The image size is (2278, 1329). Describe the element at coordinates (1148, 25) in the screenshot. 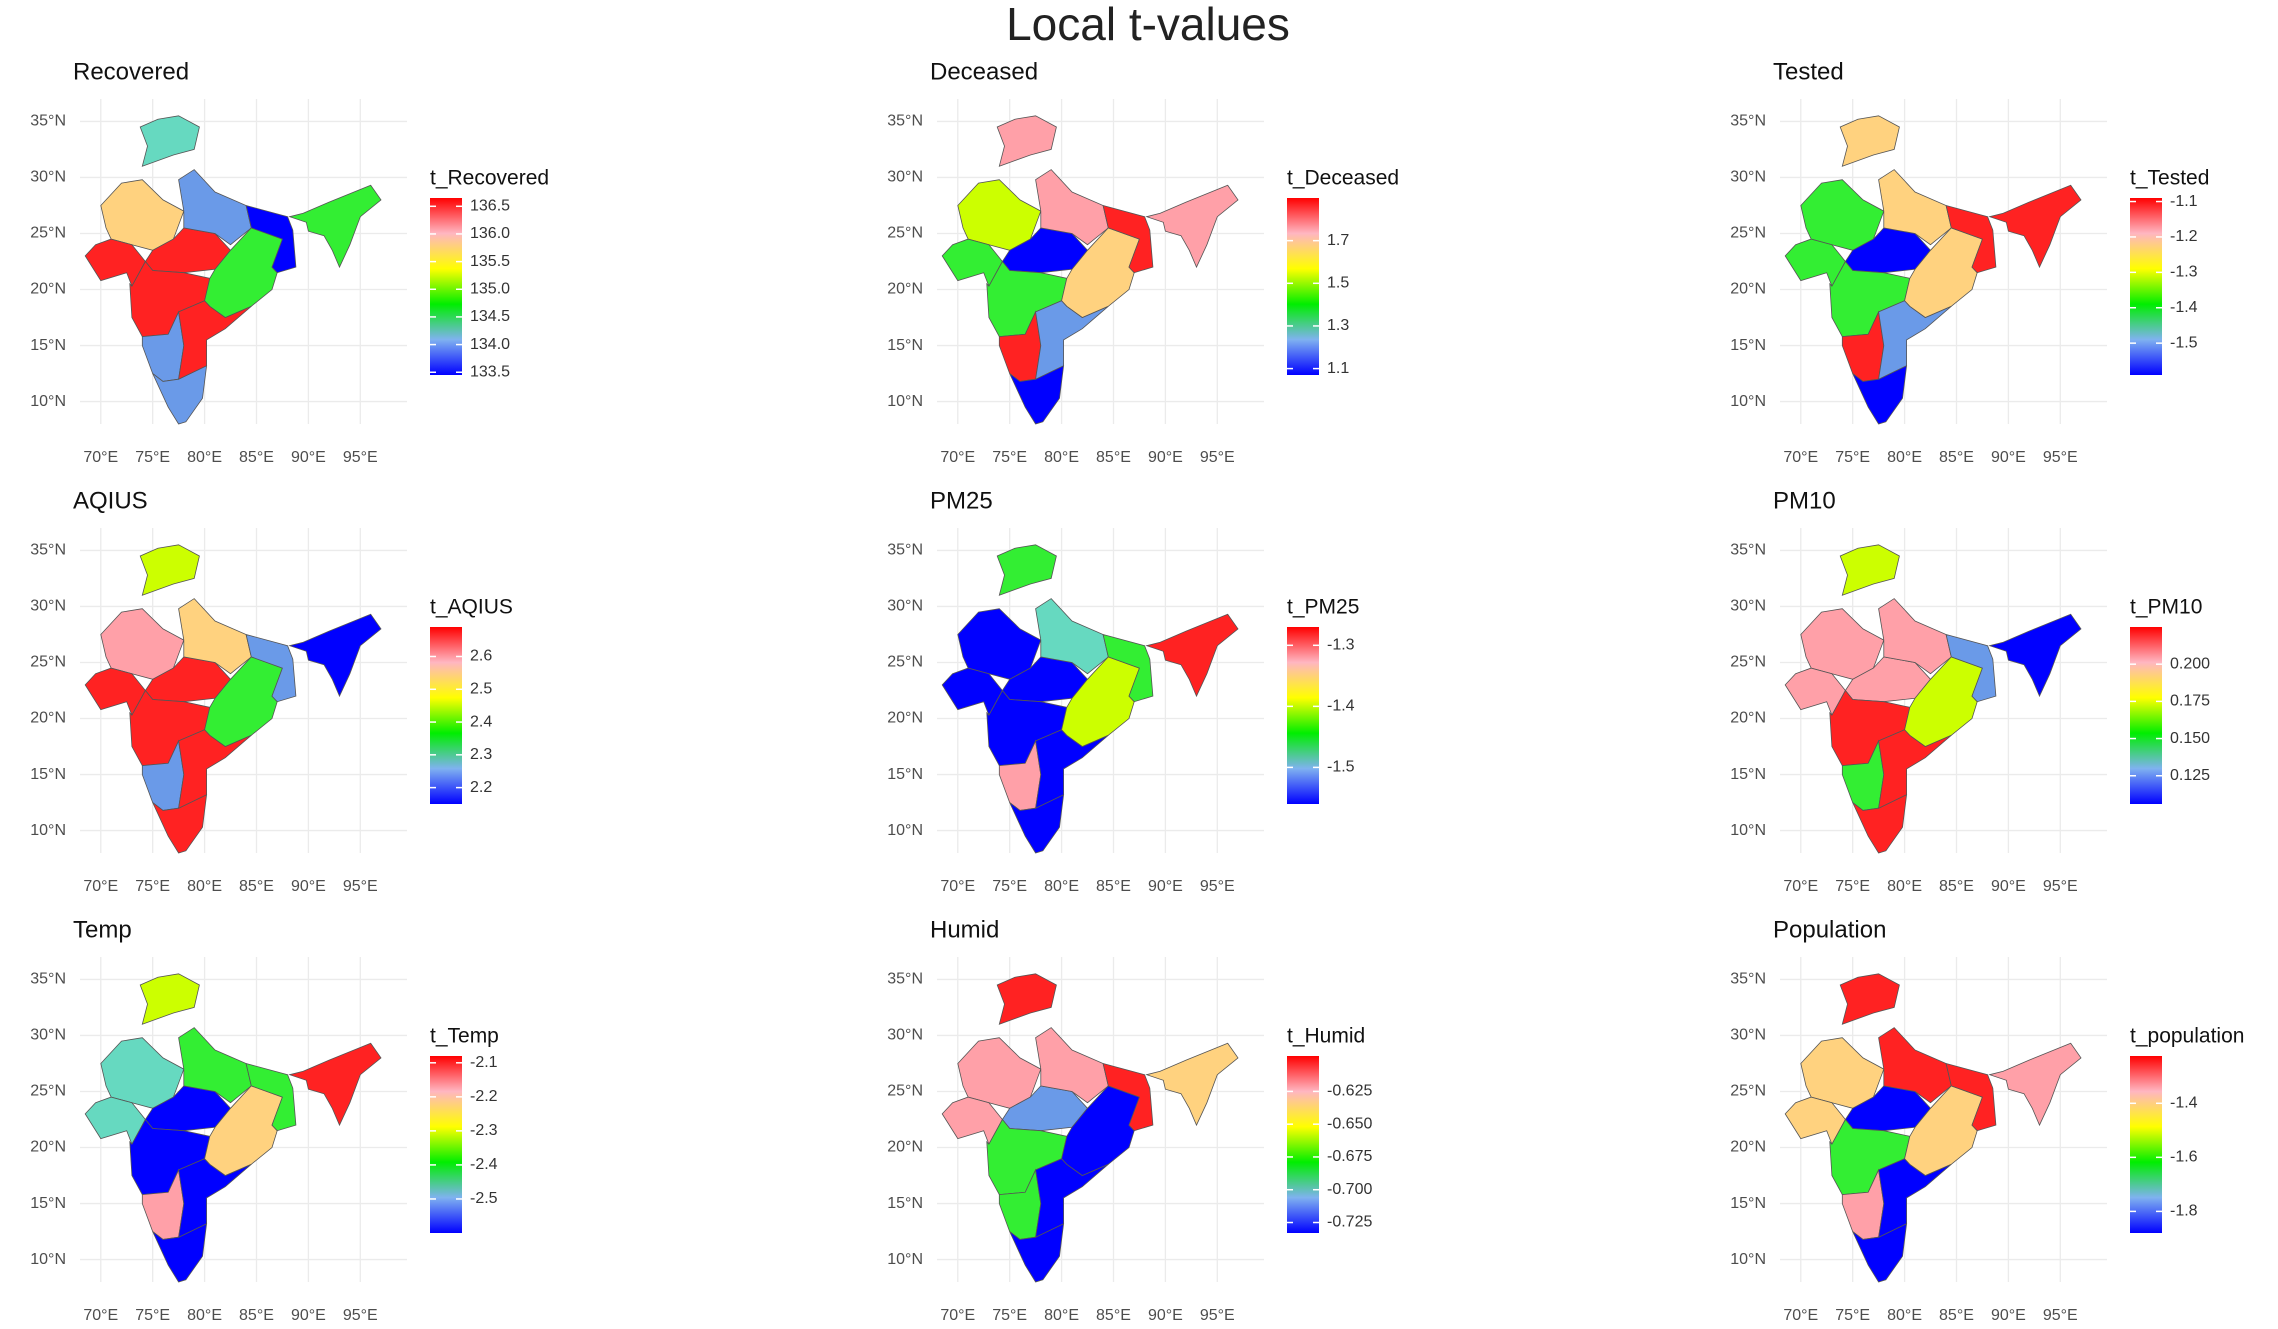

I see `figure-title: Local t-values` at that location.